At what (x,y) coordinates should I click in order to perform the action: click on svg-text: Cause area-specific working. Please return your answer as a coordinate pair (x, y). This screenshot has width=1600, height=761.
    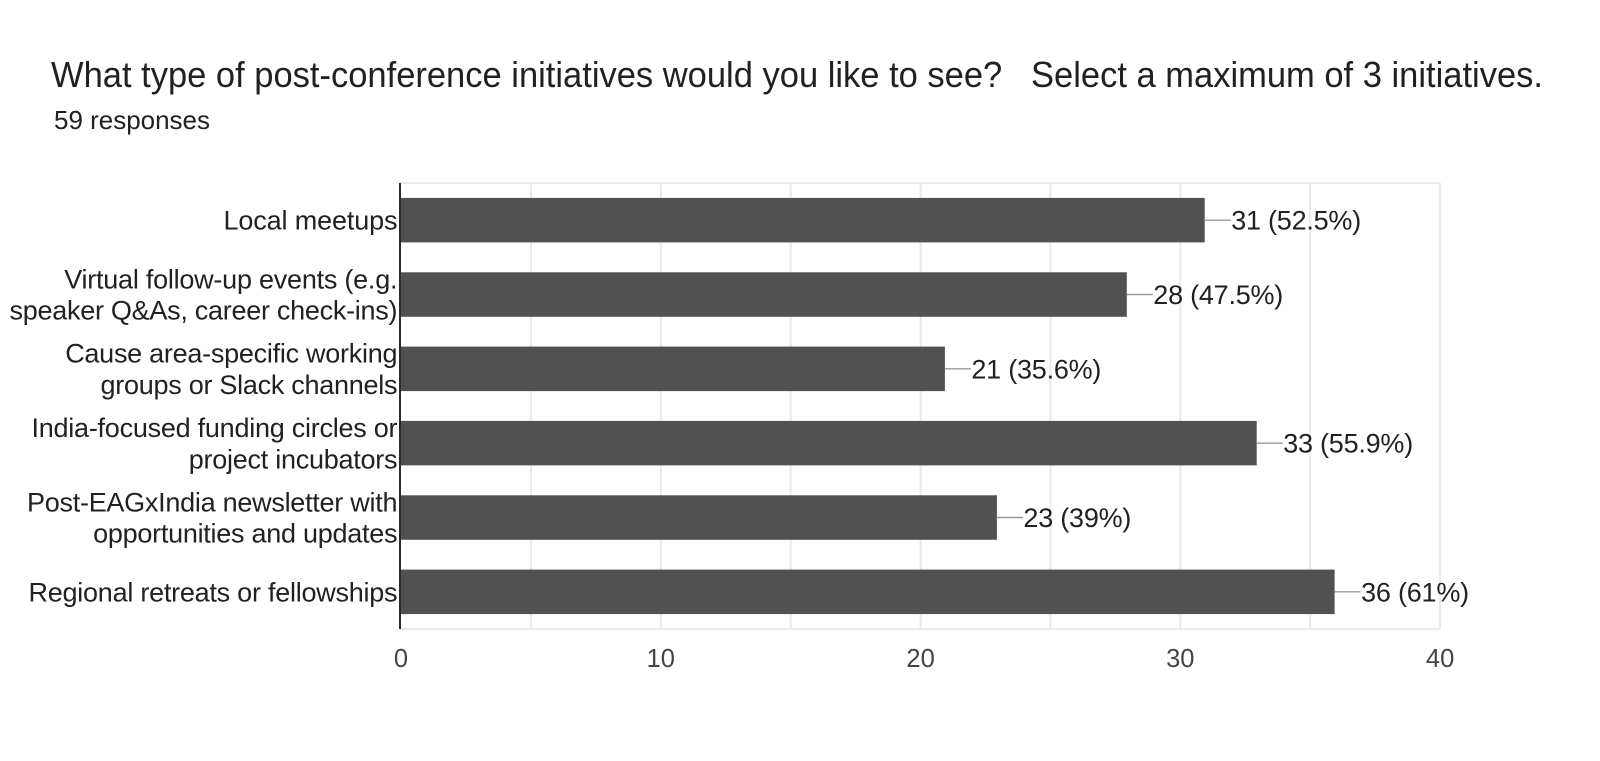
    Looking at the image, I should click on (231, 354).